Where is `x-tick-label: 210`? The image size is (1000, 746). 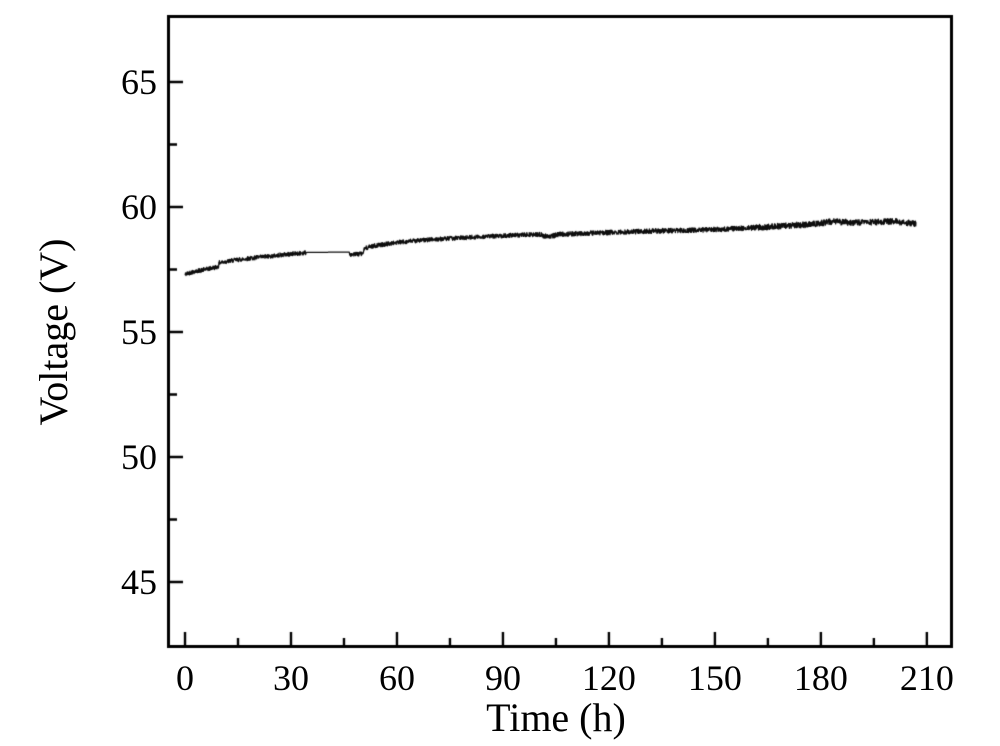 x-tick-label: 210 is located at coordinates (926, 678).